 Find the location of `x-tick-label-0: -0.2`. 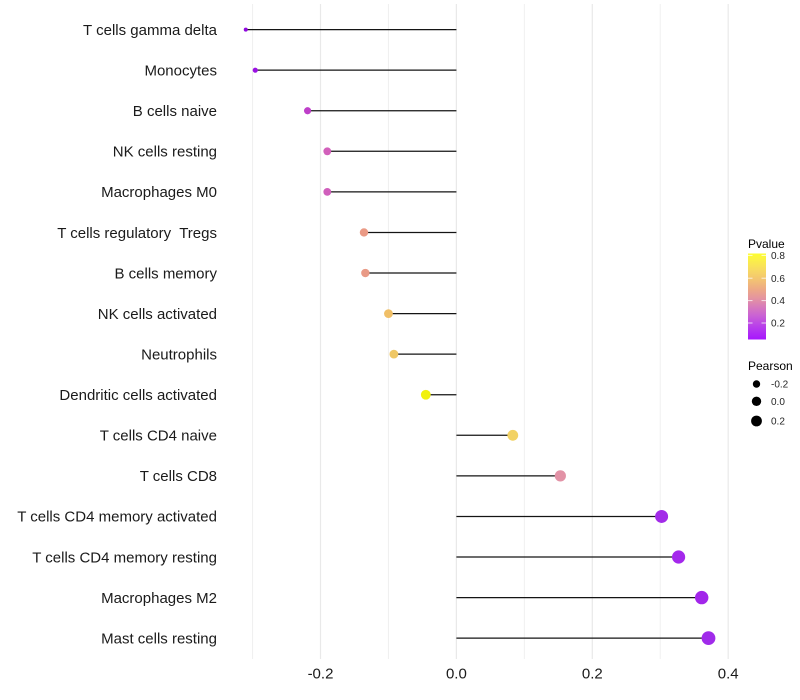

x-tick-label-0: -0.2 is located at coordinates (321, 674).